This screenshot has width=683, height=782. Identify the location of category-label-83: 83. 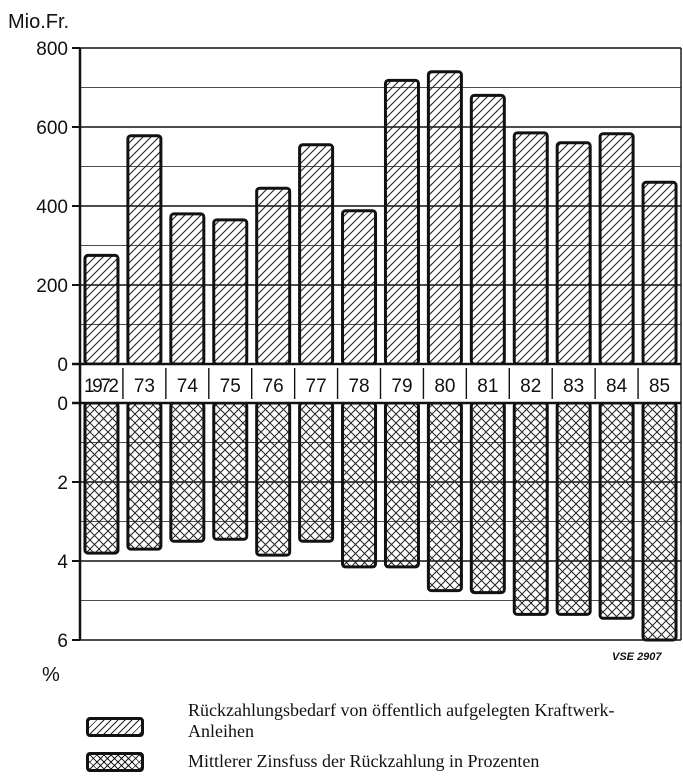
(573, 386).